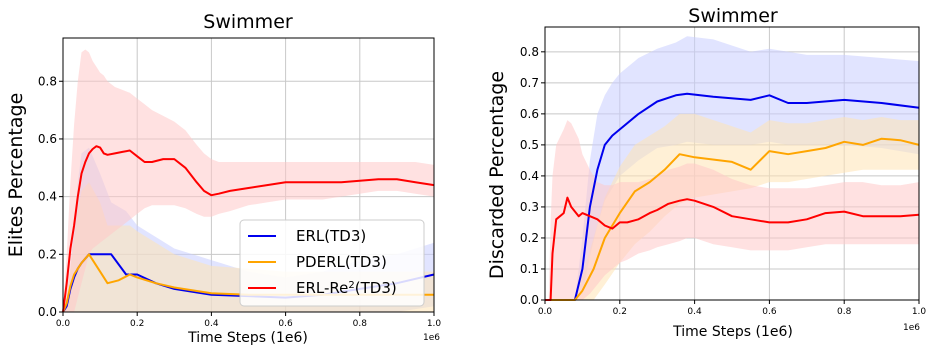 This screenshot has width=930, height=348. Describe the element at coordinates (529, 83) in the screenshot. I see `y-tick-label: 0.7` at that location.